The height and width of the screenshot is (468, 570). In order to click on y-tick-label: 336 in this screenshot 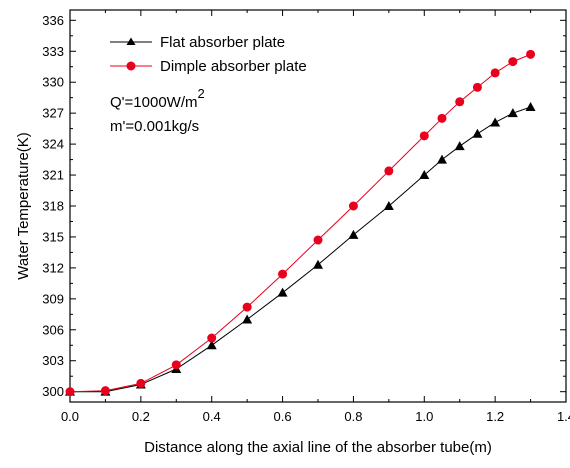, I will do `click(53, 20)`.